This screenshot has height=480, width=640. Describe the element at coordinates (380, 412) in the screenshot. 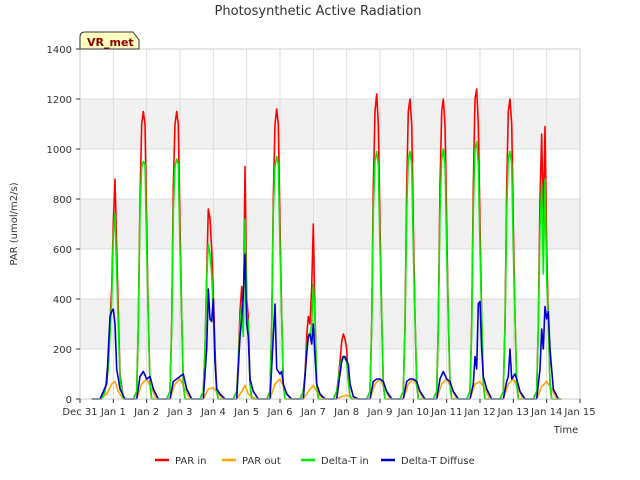

I see `x-tick-label: Jan 9` at that location.